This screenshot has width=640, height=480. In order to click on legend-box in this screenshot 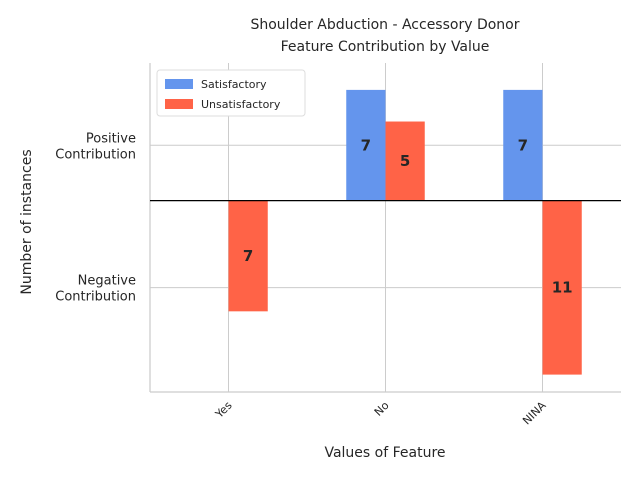, I will do `click(231, 93)`.